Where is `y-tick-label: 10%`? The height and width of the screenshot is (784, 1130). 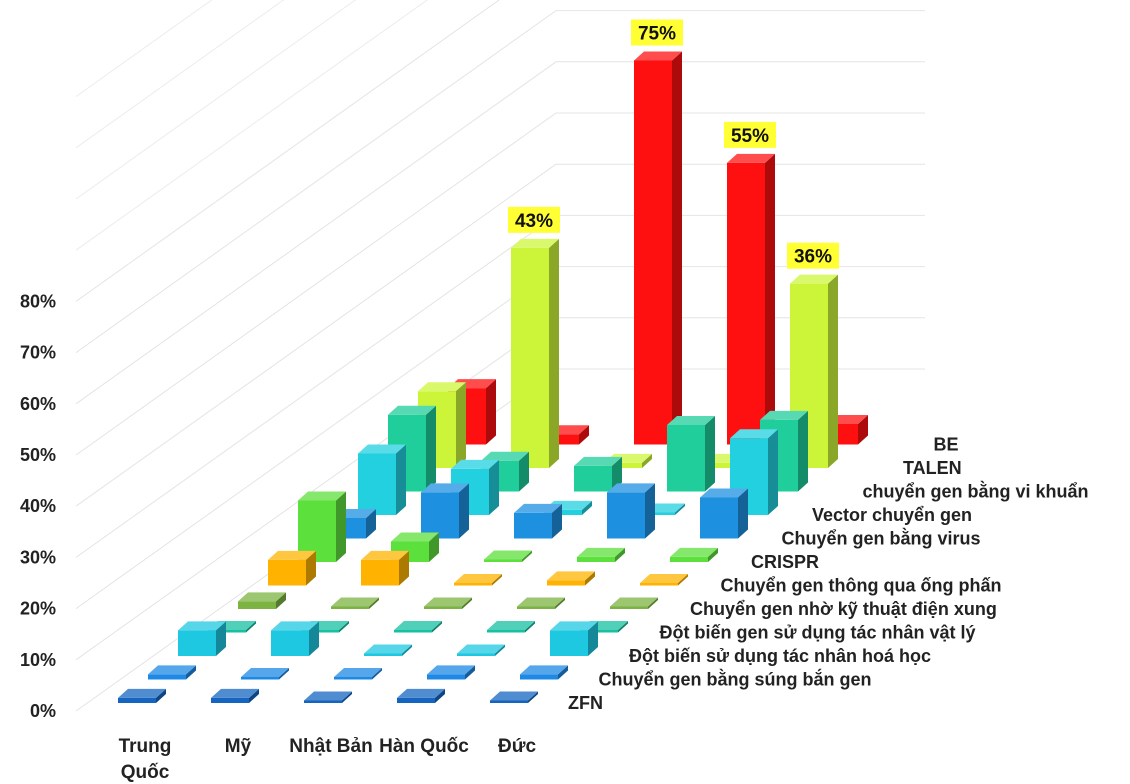 y-tick-label: 10% is located at coordinates (38, 660).